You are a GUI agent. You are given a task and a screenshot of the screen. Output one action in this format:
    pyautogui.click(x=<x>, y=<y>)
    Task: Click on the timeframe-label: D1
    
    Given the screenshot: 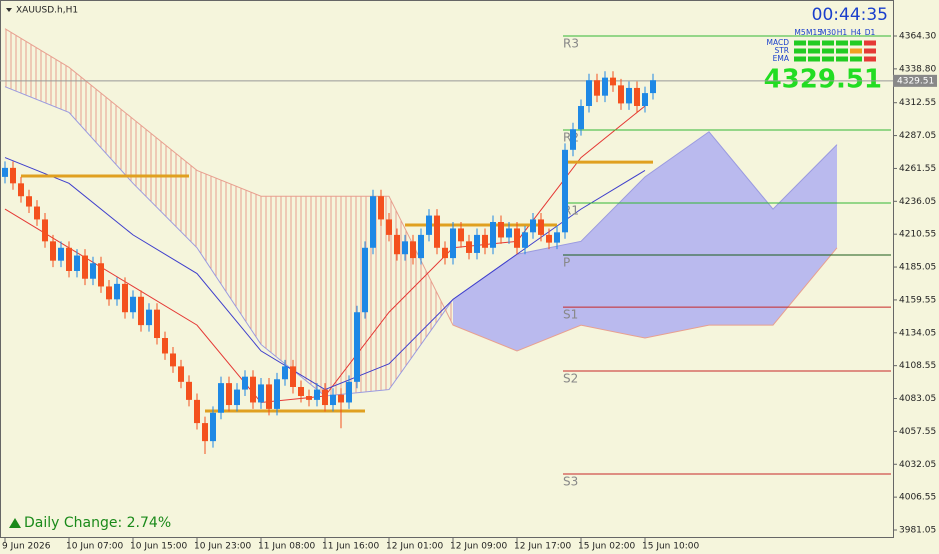 What is the action you would take?
    pyautogui.click(x=870, y=32)
    